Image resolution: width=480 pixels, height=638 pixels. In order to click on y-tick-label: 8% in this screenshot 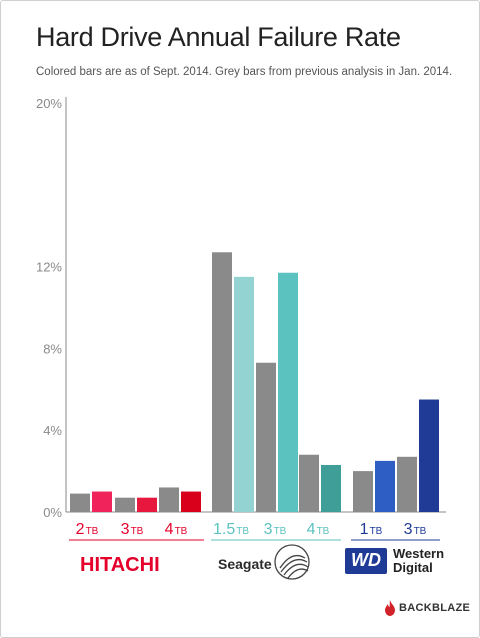, I will do `click(52, 348)`.